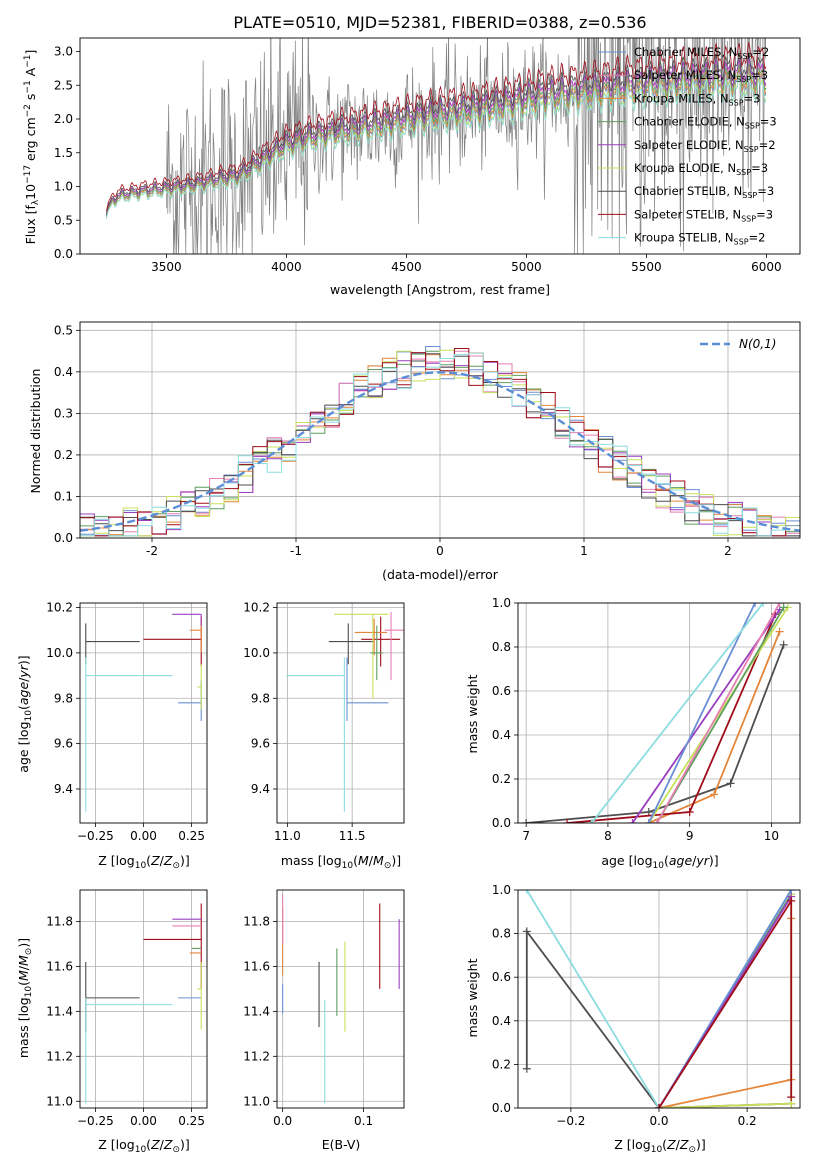 Image resolution: width=819 pixels, height=1170 pixels. I want to click on grid-mass-vs-EBV, so click(340, 999).